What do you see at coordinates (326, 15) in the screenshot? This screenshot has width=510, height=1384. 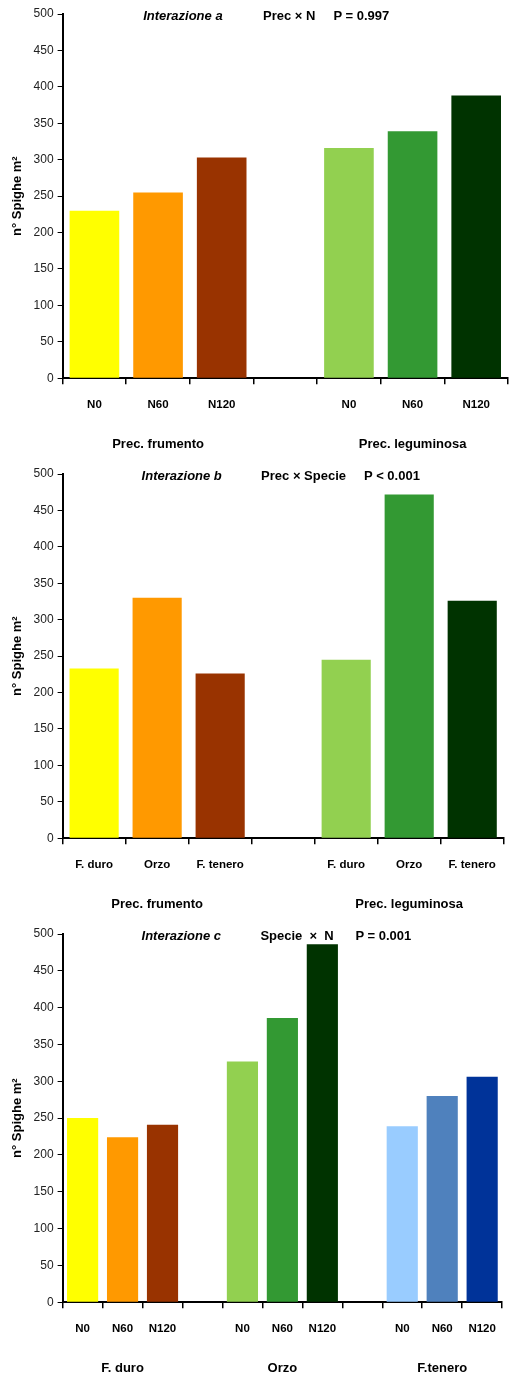 I see `chart-subtitle: Prec × N P = 0.997` at bounding box center [326, 15].